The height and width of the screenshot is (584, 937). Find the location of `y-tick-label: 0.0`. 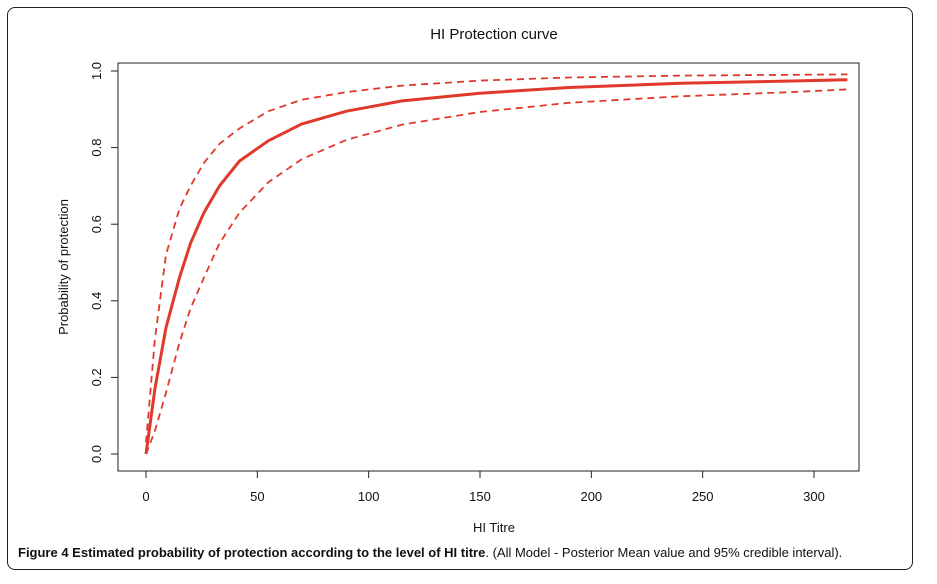

y-tick-label: 0.0 is located at coordinates (96, 454).